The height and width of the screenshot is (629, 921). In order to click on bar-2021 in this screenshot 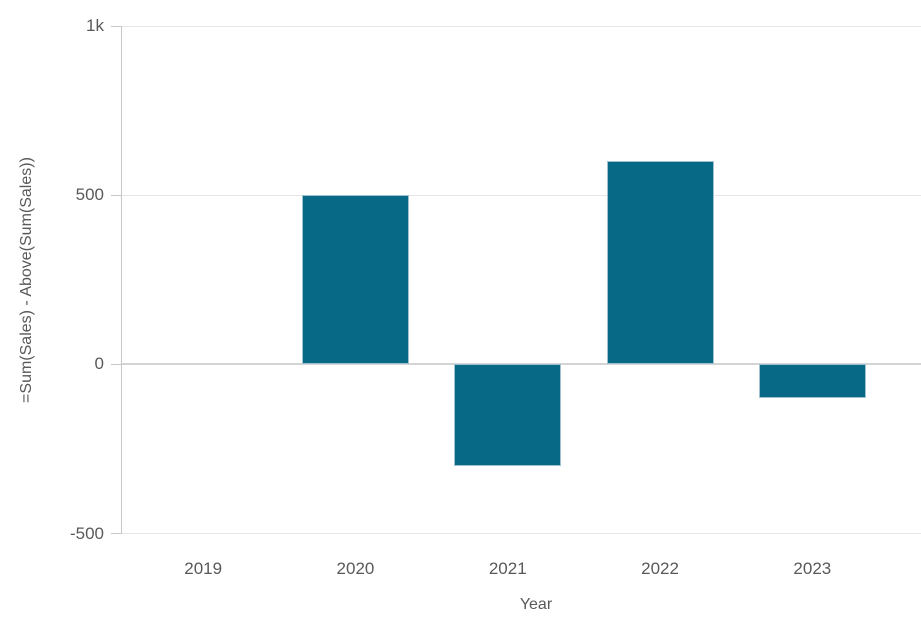, I will do `click(508, 415)`.